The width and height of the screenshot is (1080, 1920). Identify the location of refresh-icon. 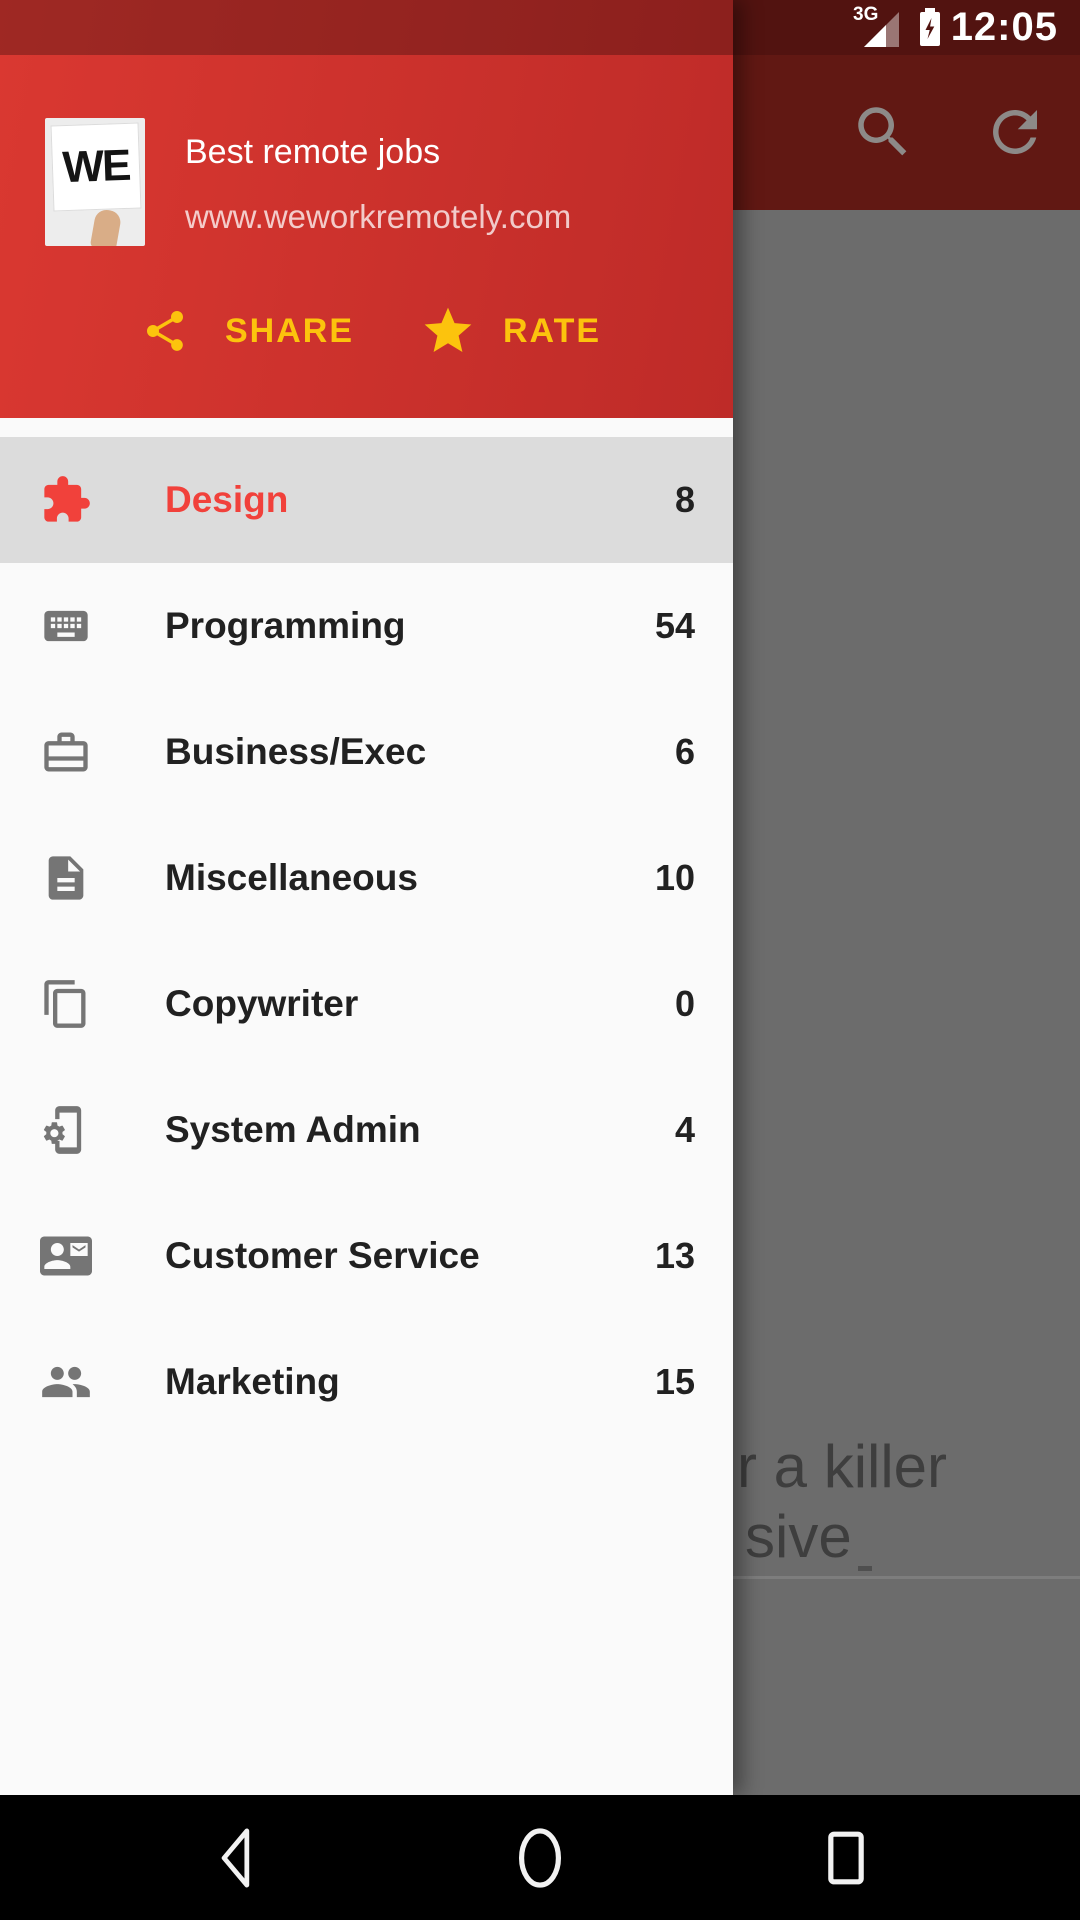
(1015, 132).